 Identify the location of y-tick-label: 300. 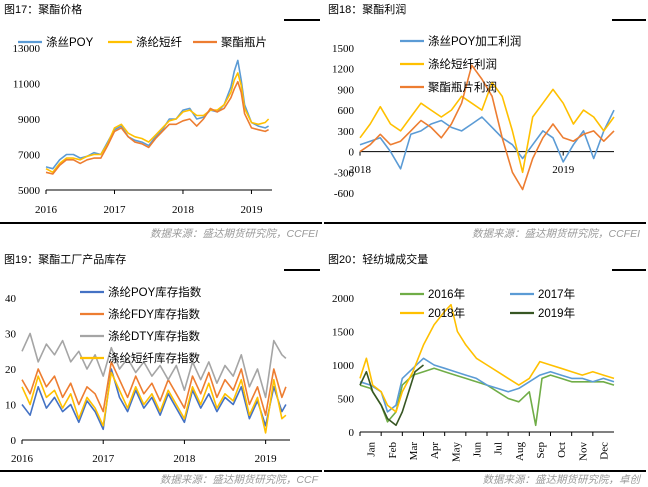
(346, 132).